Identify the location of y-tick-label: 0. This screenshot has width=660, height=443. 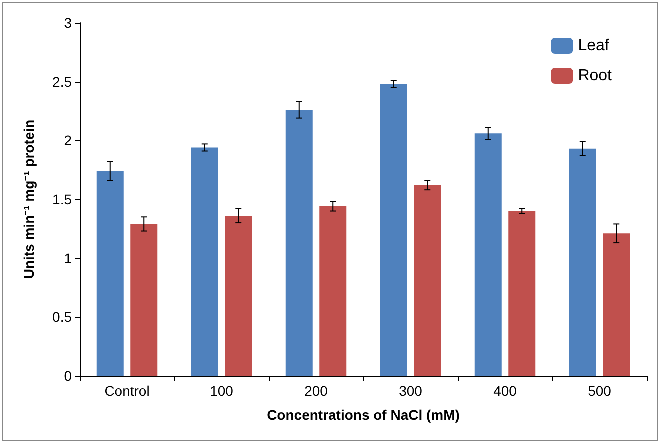
(68, 376).